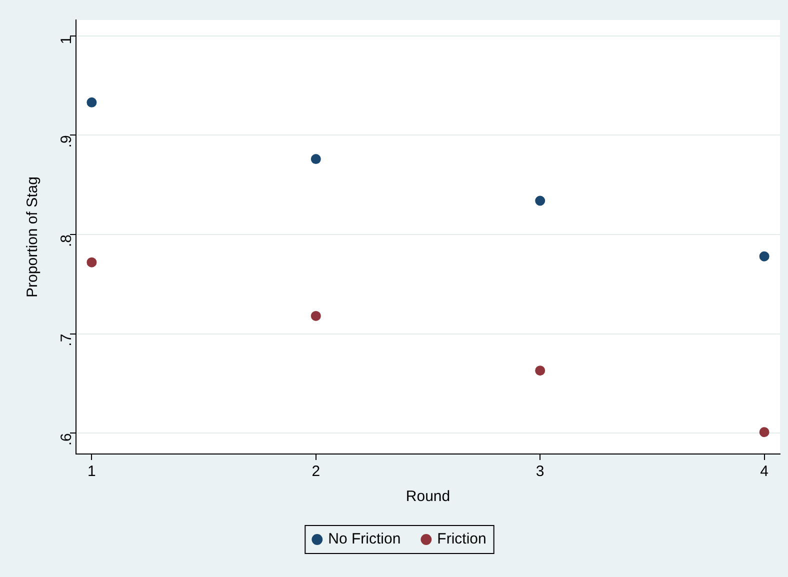  Describe the element at coordinates (540, 471) in the screenshot. I see `x-tick-label: 3` at that location.